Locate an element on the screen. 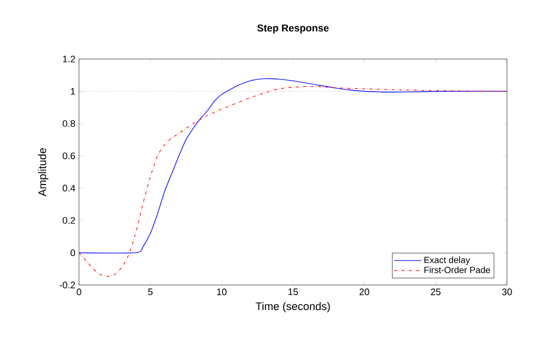 The height and width of the screenshot is (337, 560). x-tick-label: 25 is located at coordinates (435, 292).